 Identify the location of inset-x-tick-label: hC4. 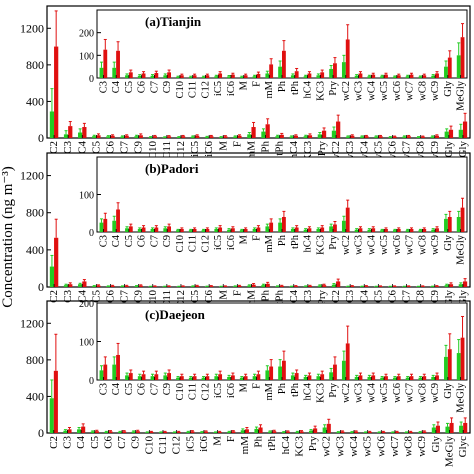
(308, 89).